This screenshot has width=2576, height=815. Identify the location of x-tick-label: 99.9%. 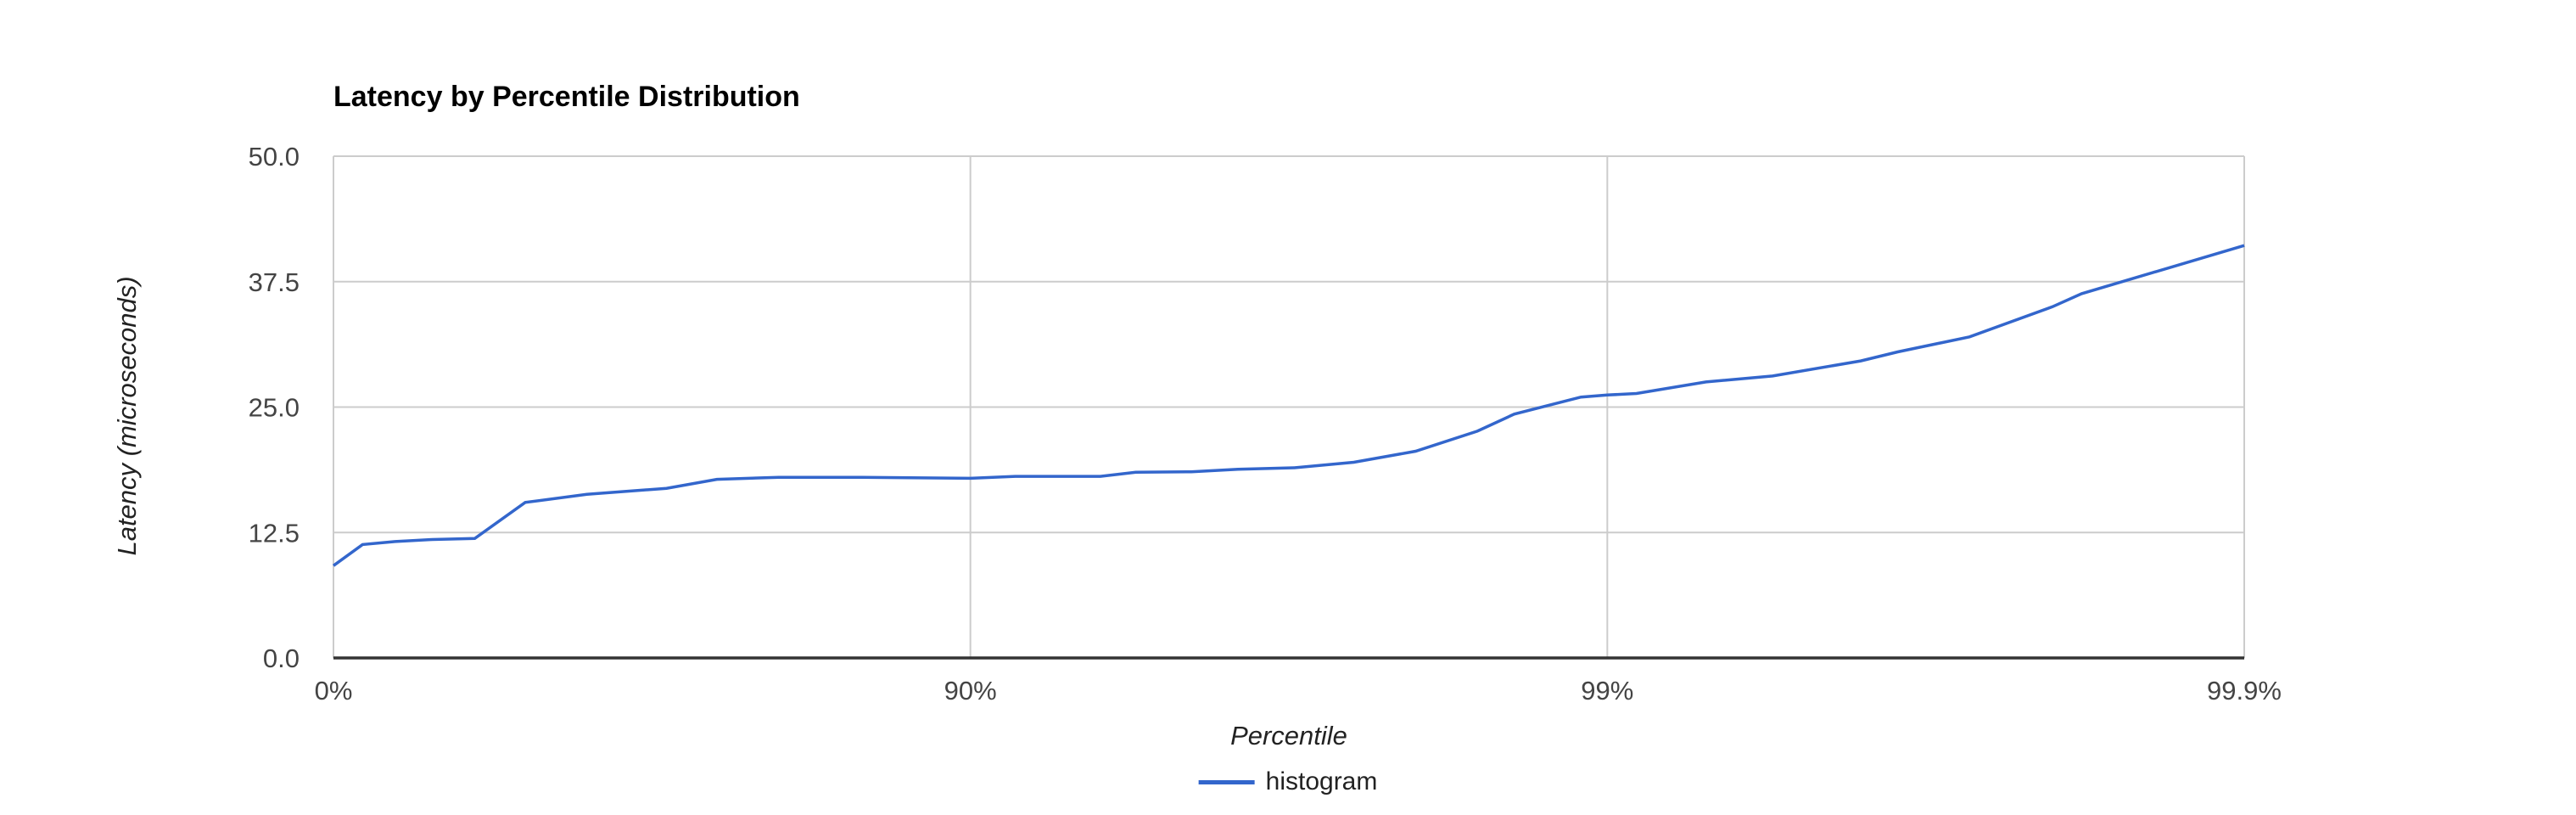
(2244, 691).